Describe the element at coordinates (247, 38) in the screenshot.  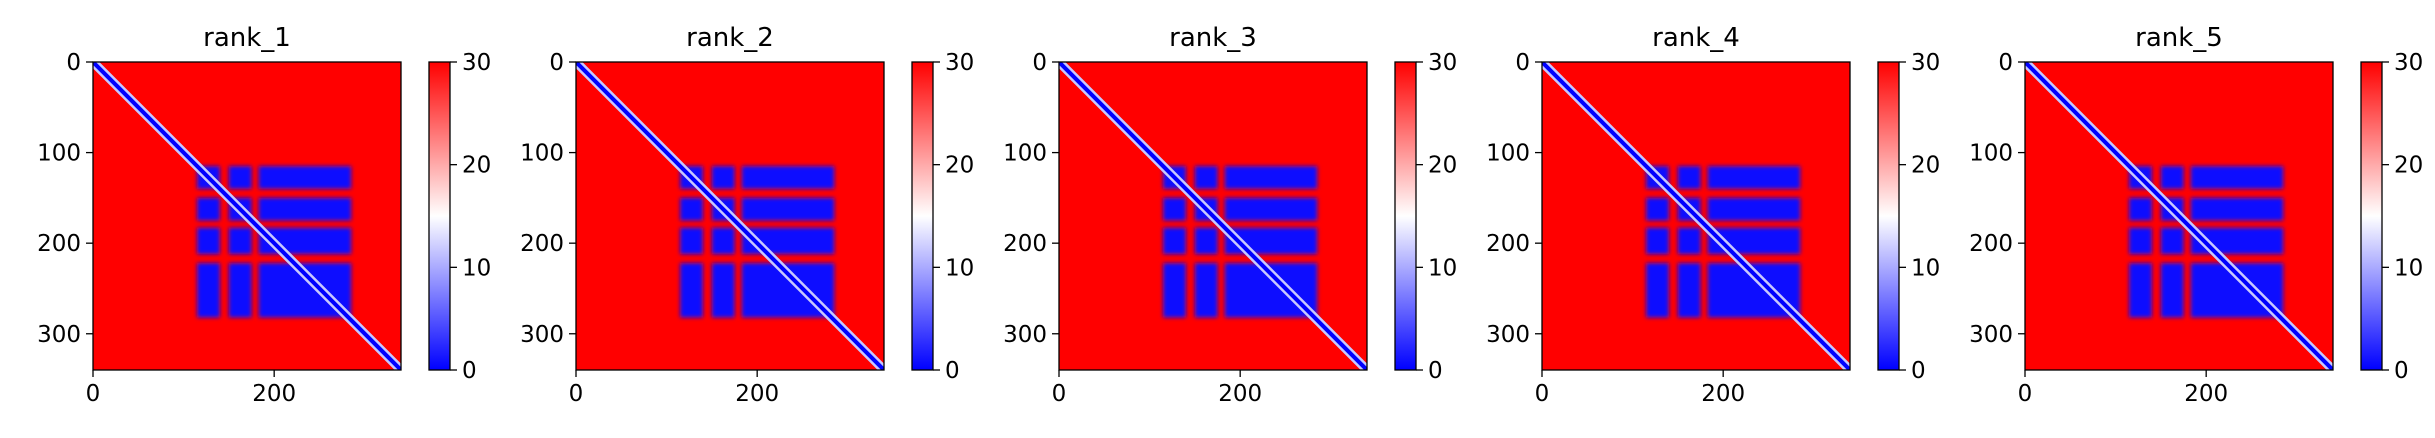
I see `chart-title: rank_1` at that location.